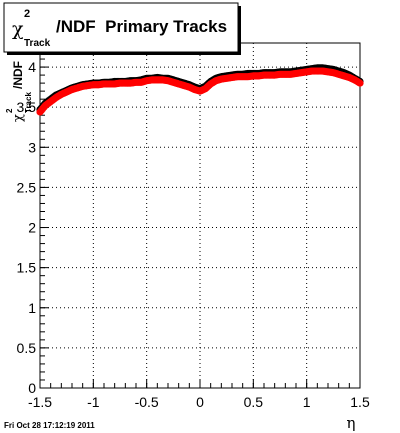  Describe the element at coordinates (93, 402) in the screenshot. I see `x-tick-label: -1` at that location.